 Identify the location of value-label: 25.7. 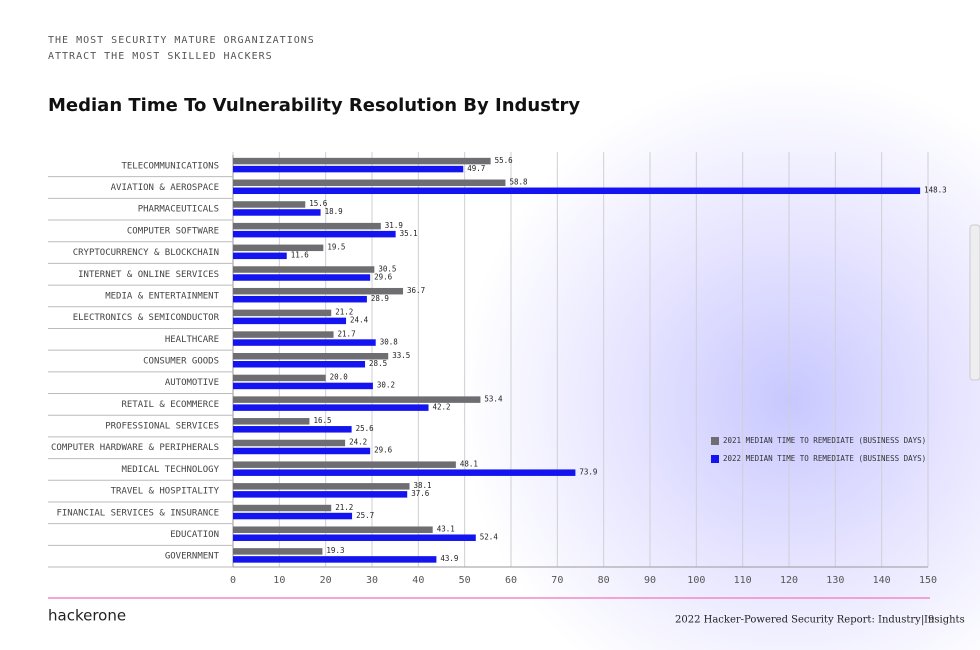
(365, 515).